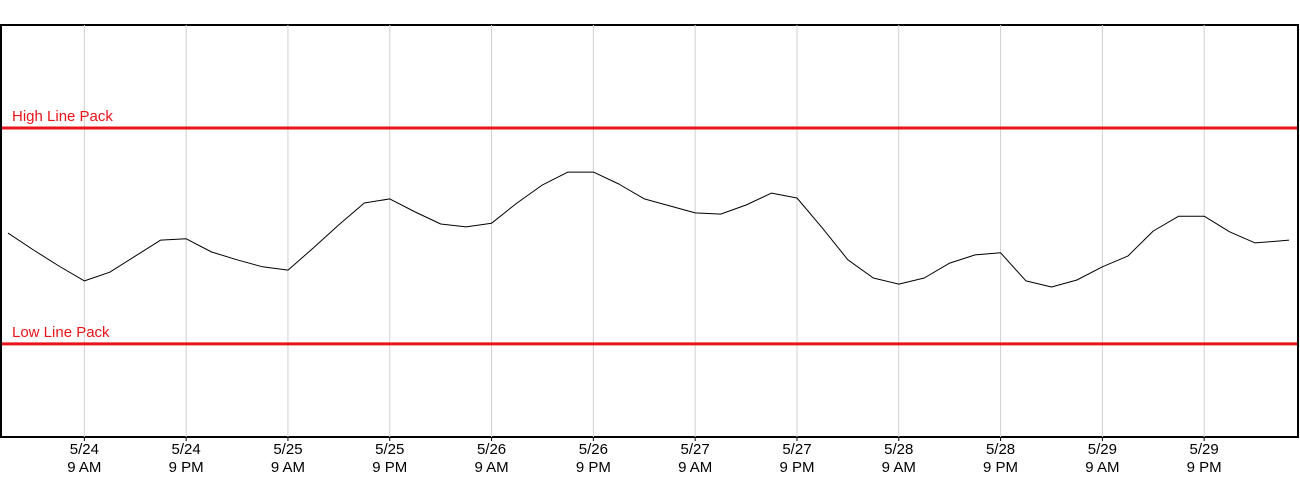 The height and width of the screenshot is (500, 1300). I want to click on x-tick-label: 5/28 9 PM, so click(1001, 458).